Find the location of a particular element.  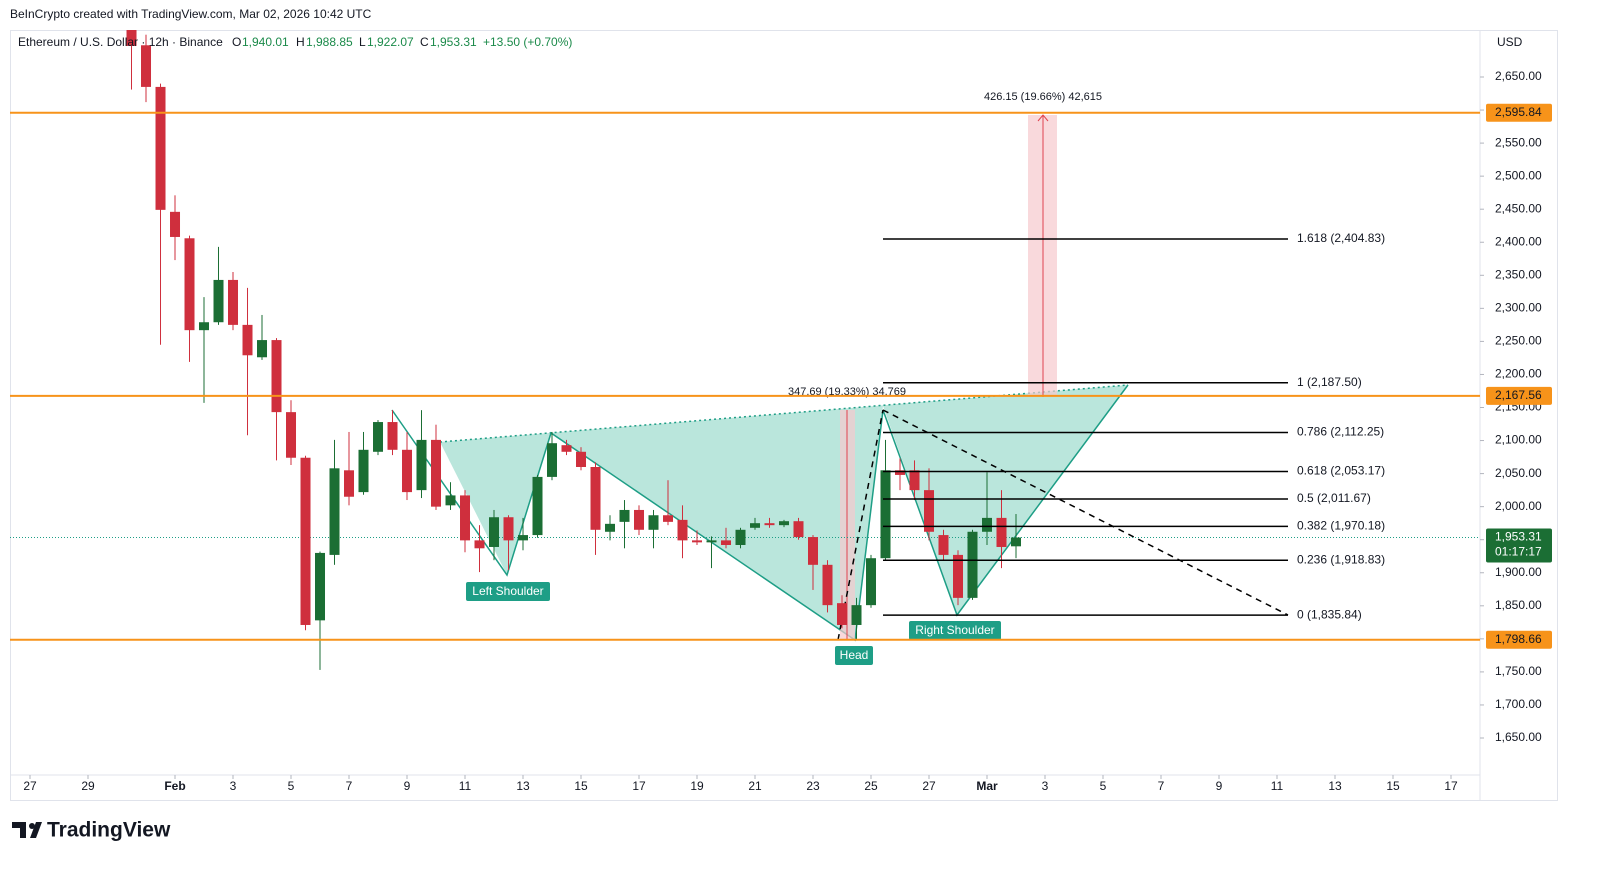

y-tick-label: 1,900.00 is located at coordinates (1518, 572).